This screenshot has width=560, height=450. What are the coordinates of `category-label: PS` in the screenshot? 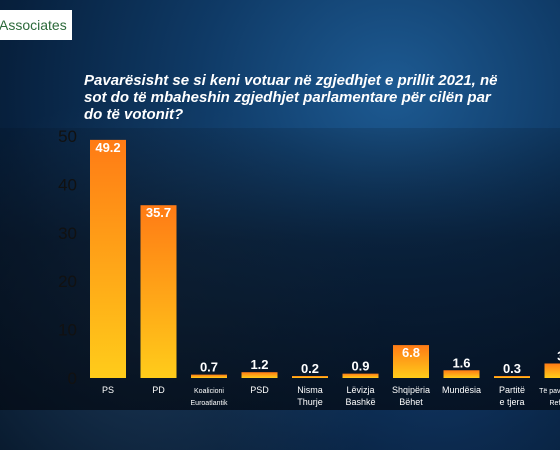 It's located at (108, 390).